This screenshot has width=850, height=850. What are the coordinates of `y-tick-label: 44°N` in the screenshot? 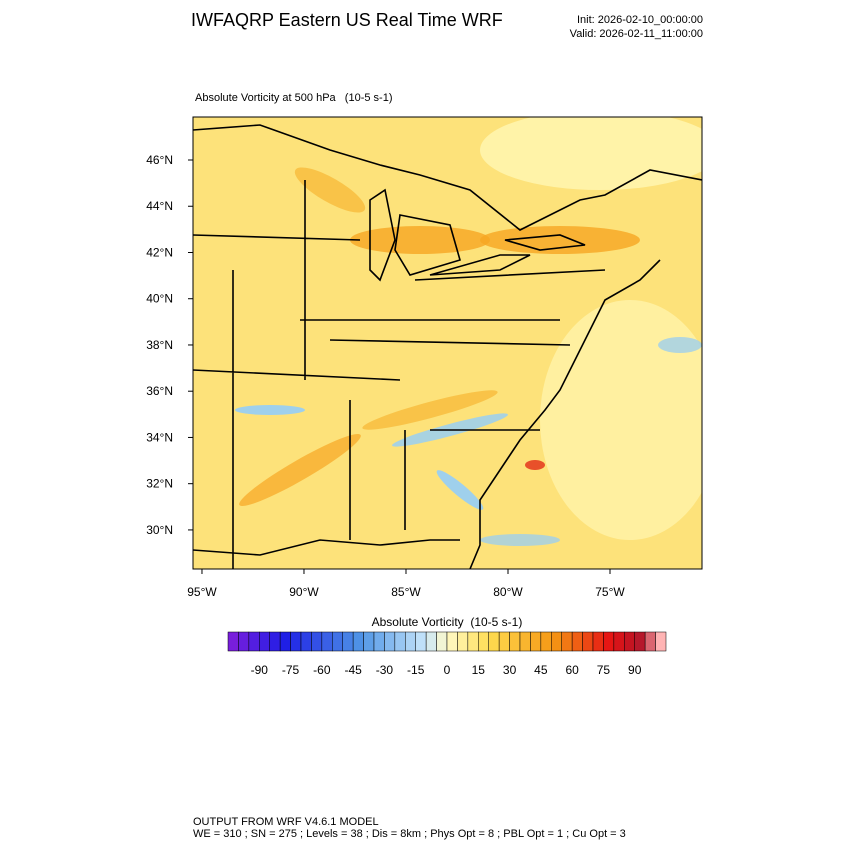 It's located at (159, 206).